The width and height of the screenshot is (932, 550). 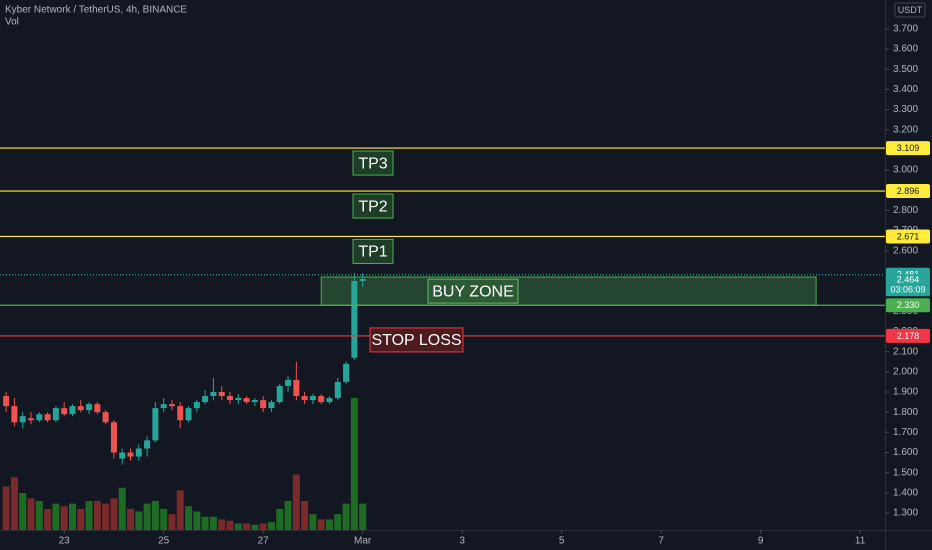 I want to click on price-badge-label: 2.671, so click(x=908, y=236).